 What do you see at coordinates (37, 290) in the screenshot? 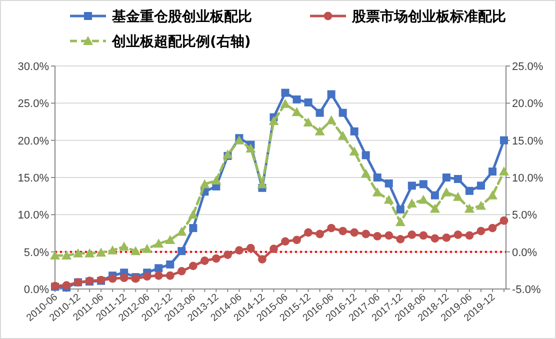
I see `y-tick-label: 0.0%` at bounding box center [37, 290].